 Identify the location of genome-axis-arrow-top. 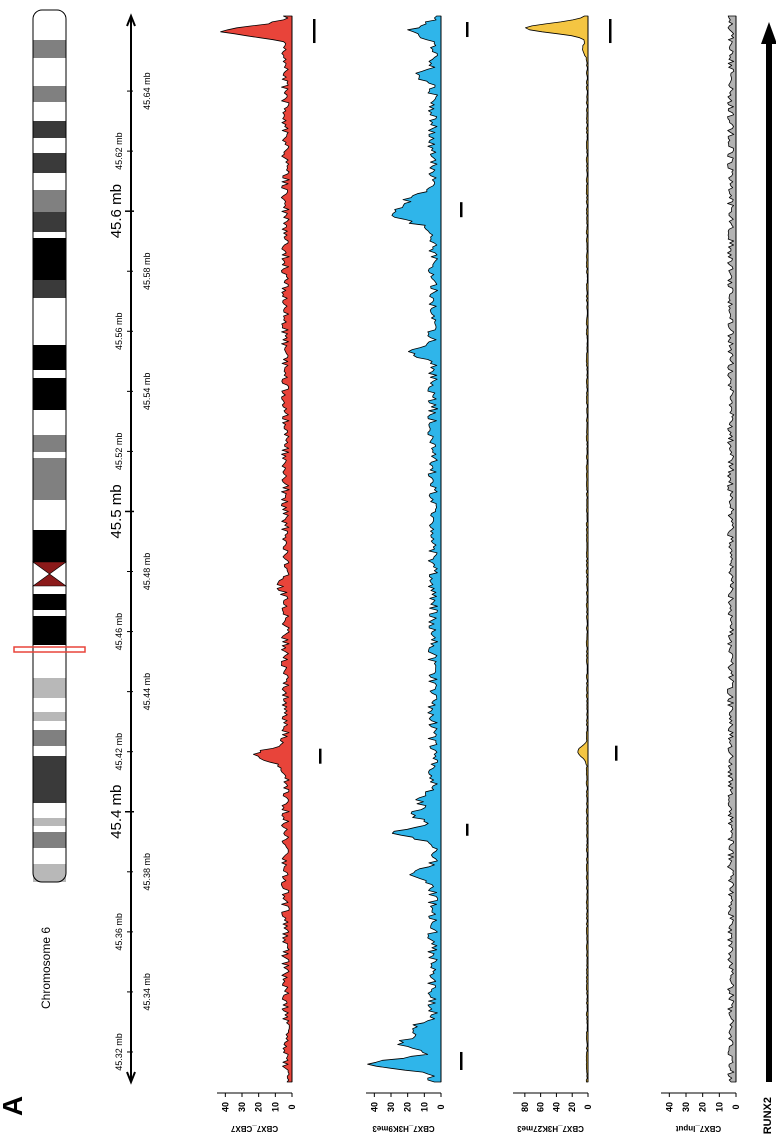
(131, 20).